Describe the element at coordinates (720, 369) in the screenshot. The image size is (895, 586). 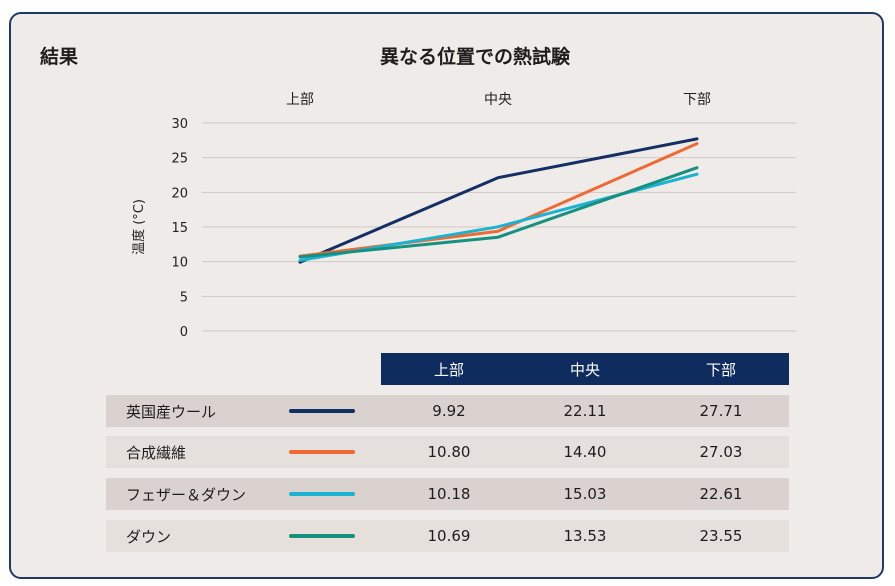
I see `table-header-bottom: 下部` at that location.